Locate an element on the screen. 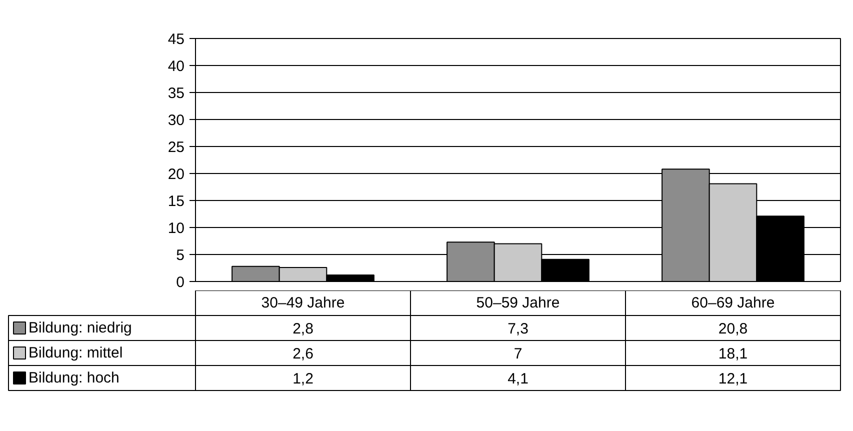 The width and height of the screenshot is (853, 431). legend-label: Bildung: hoch is located at coordinates (74, 378).